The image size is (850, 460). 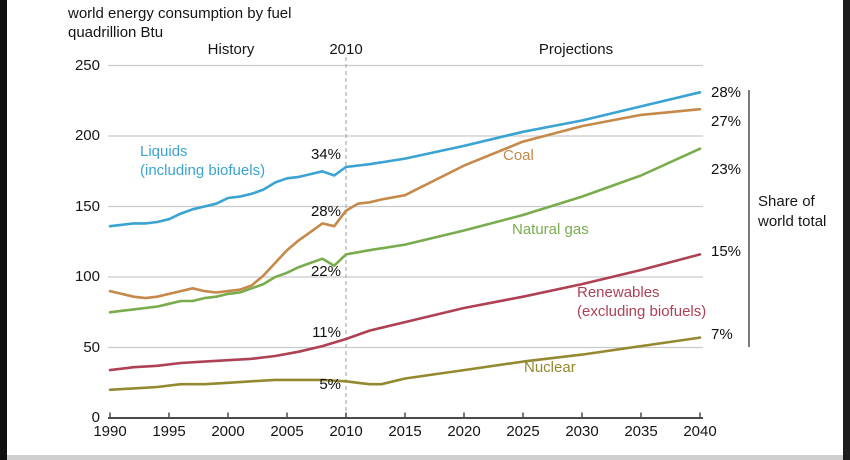 I want to click on share-2040-renewables: 15%, so click(x=726, y=251).